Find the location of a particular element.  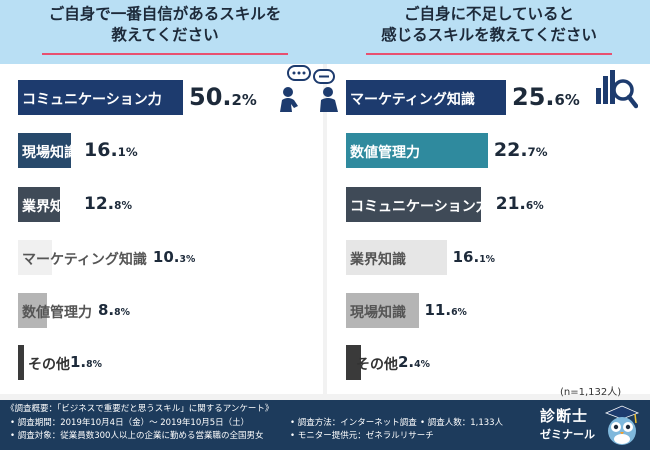

left-bar-value-1: 50.2% is located at coordinates (223, 96).